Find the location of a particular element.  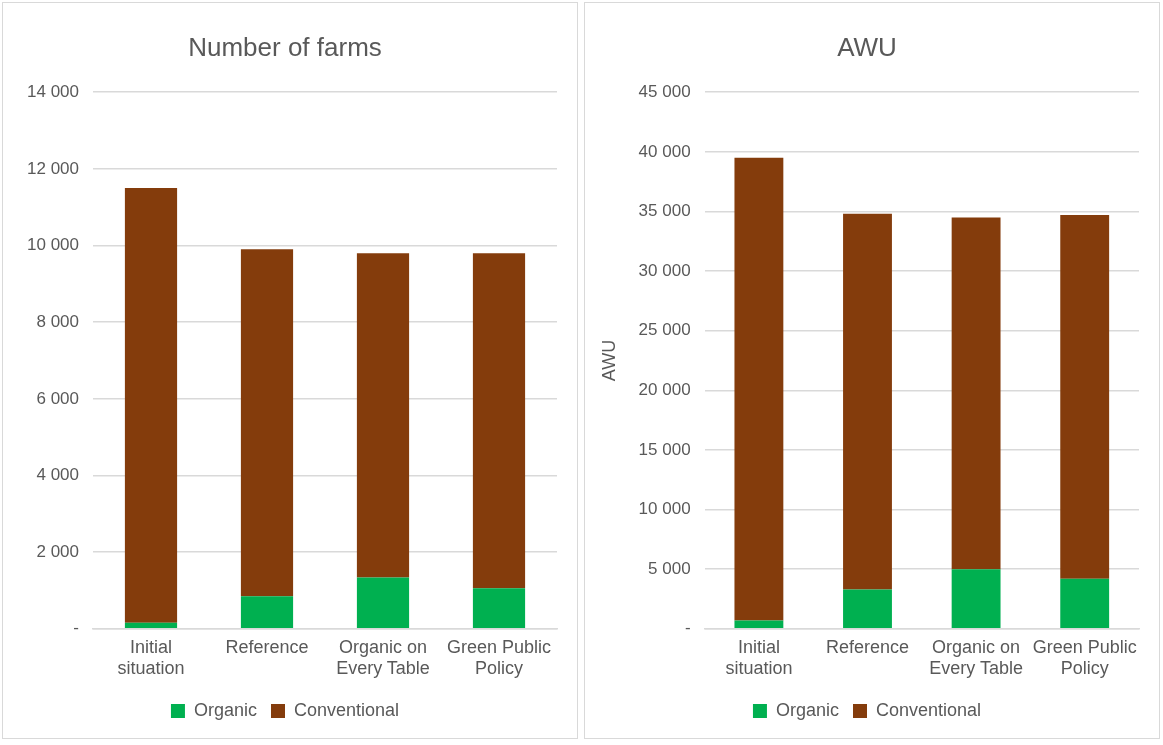

y-tick-label: 15 000 is located at coordinates (664, 449).